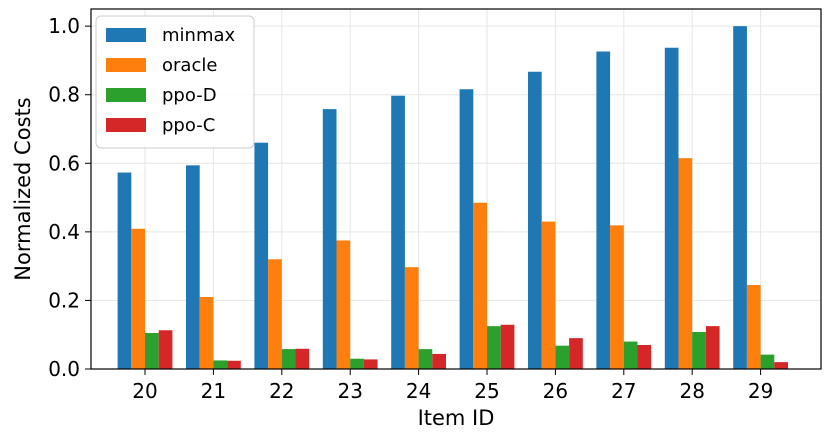  I want to click on y-tick-label: 0.0, so click(64, 369).